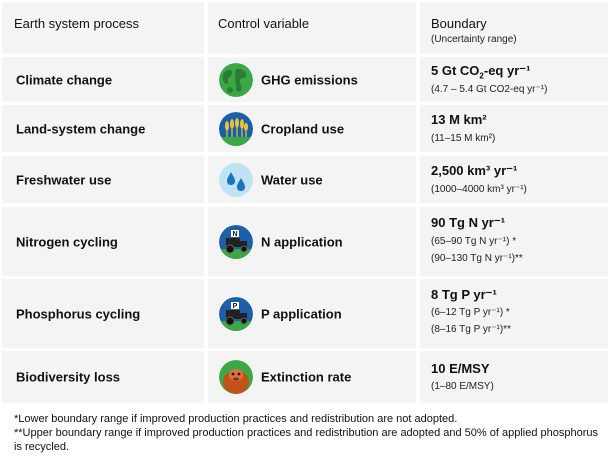 This screenshot has height=466, width=610. What do you see at coordinates (64, 179) in the screenshot?
I see `process-name: Freshwater use` at bounding box center [64, 179].